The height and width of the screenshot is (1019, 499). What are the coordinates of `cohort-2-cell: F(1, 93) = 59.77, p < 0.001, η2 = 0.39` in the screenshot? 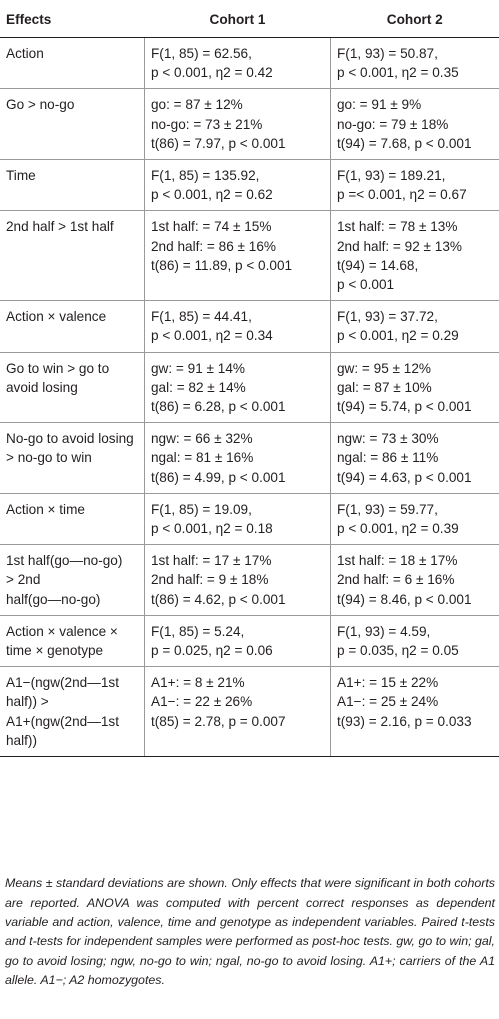 It's located at (414, 519).